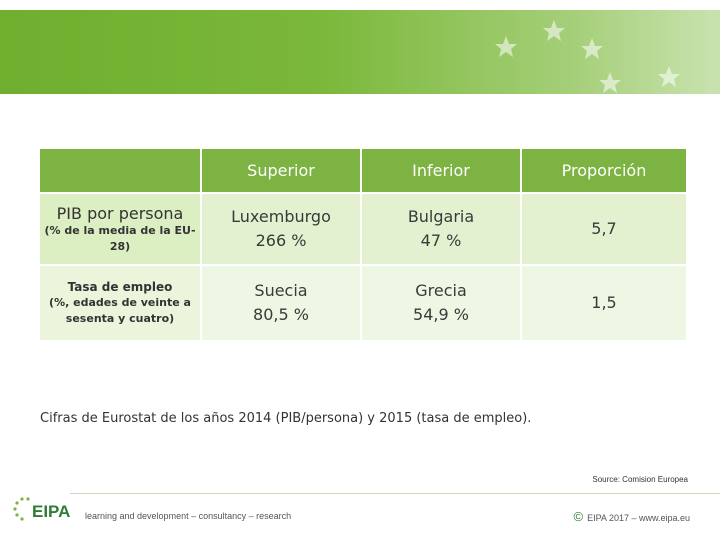 The height and width of the screenshot is (540, 720). Describe the element at coordinates (441, 314) in the screenshot. I see `value: 54,9 %` at that location.